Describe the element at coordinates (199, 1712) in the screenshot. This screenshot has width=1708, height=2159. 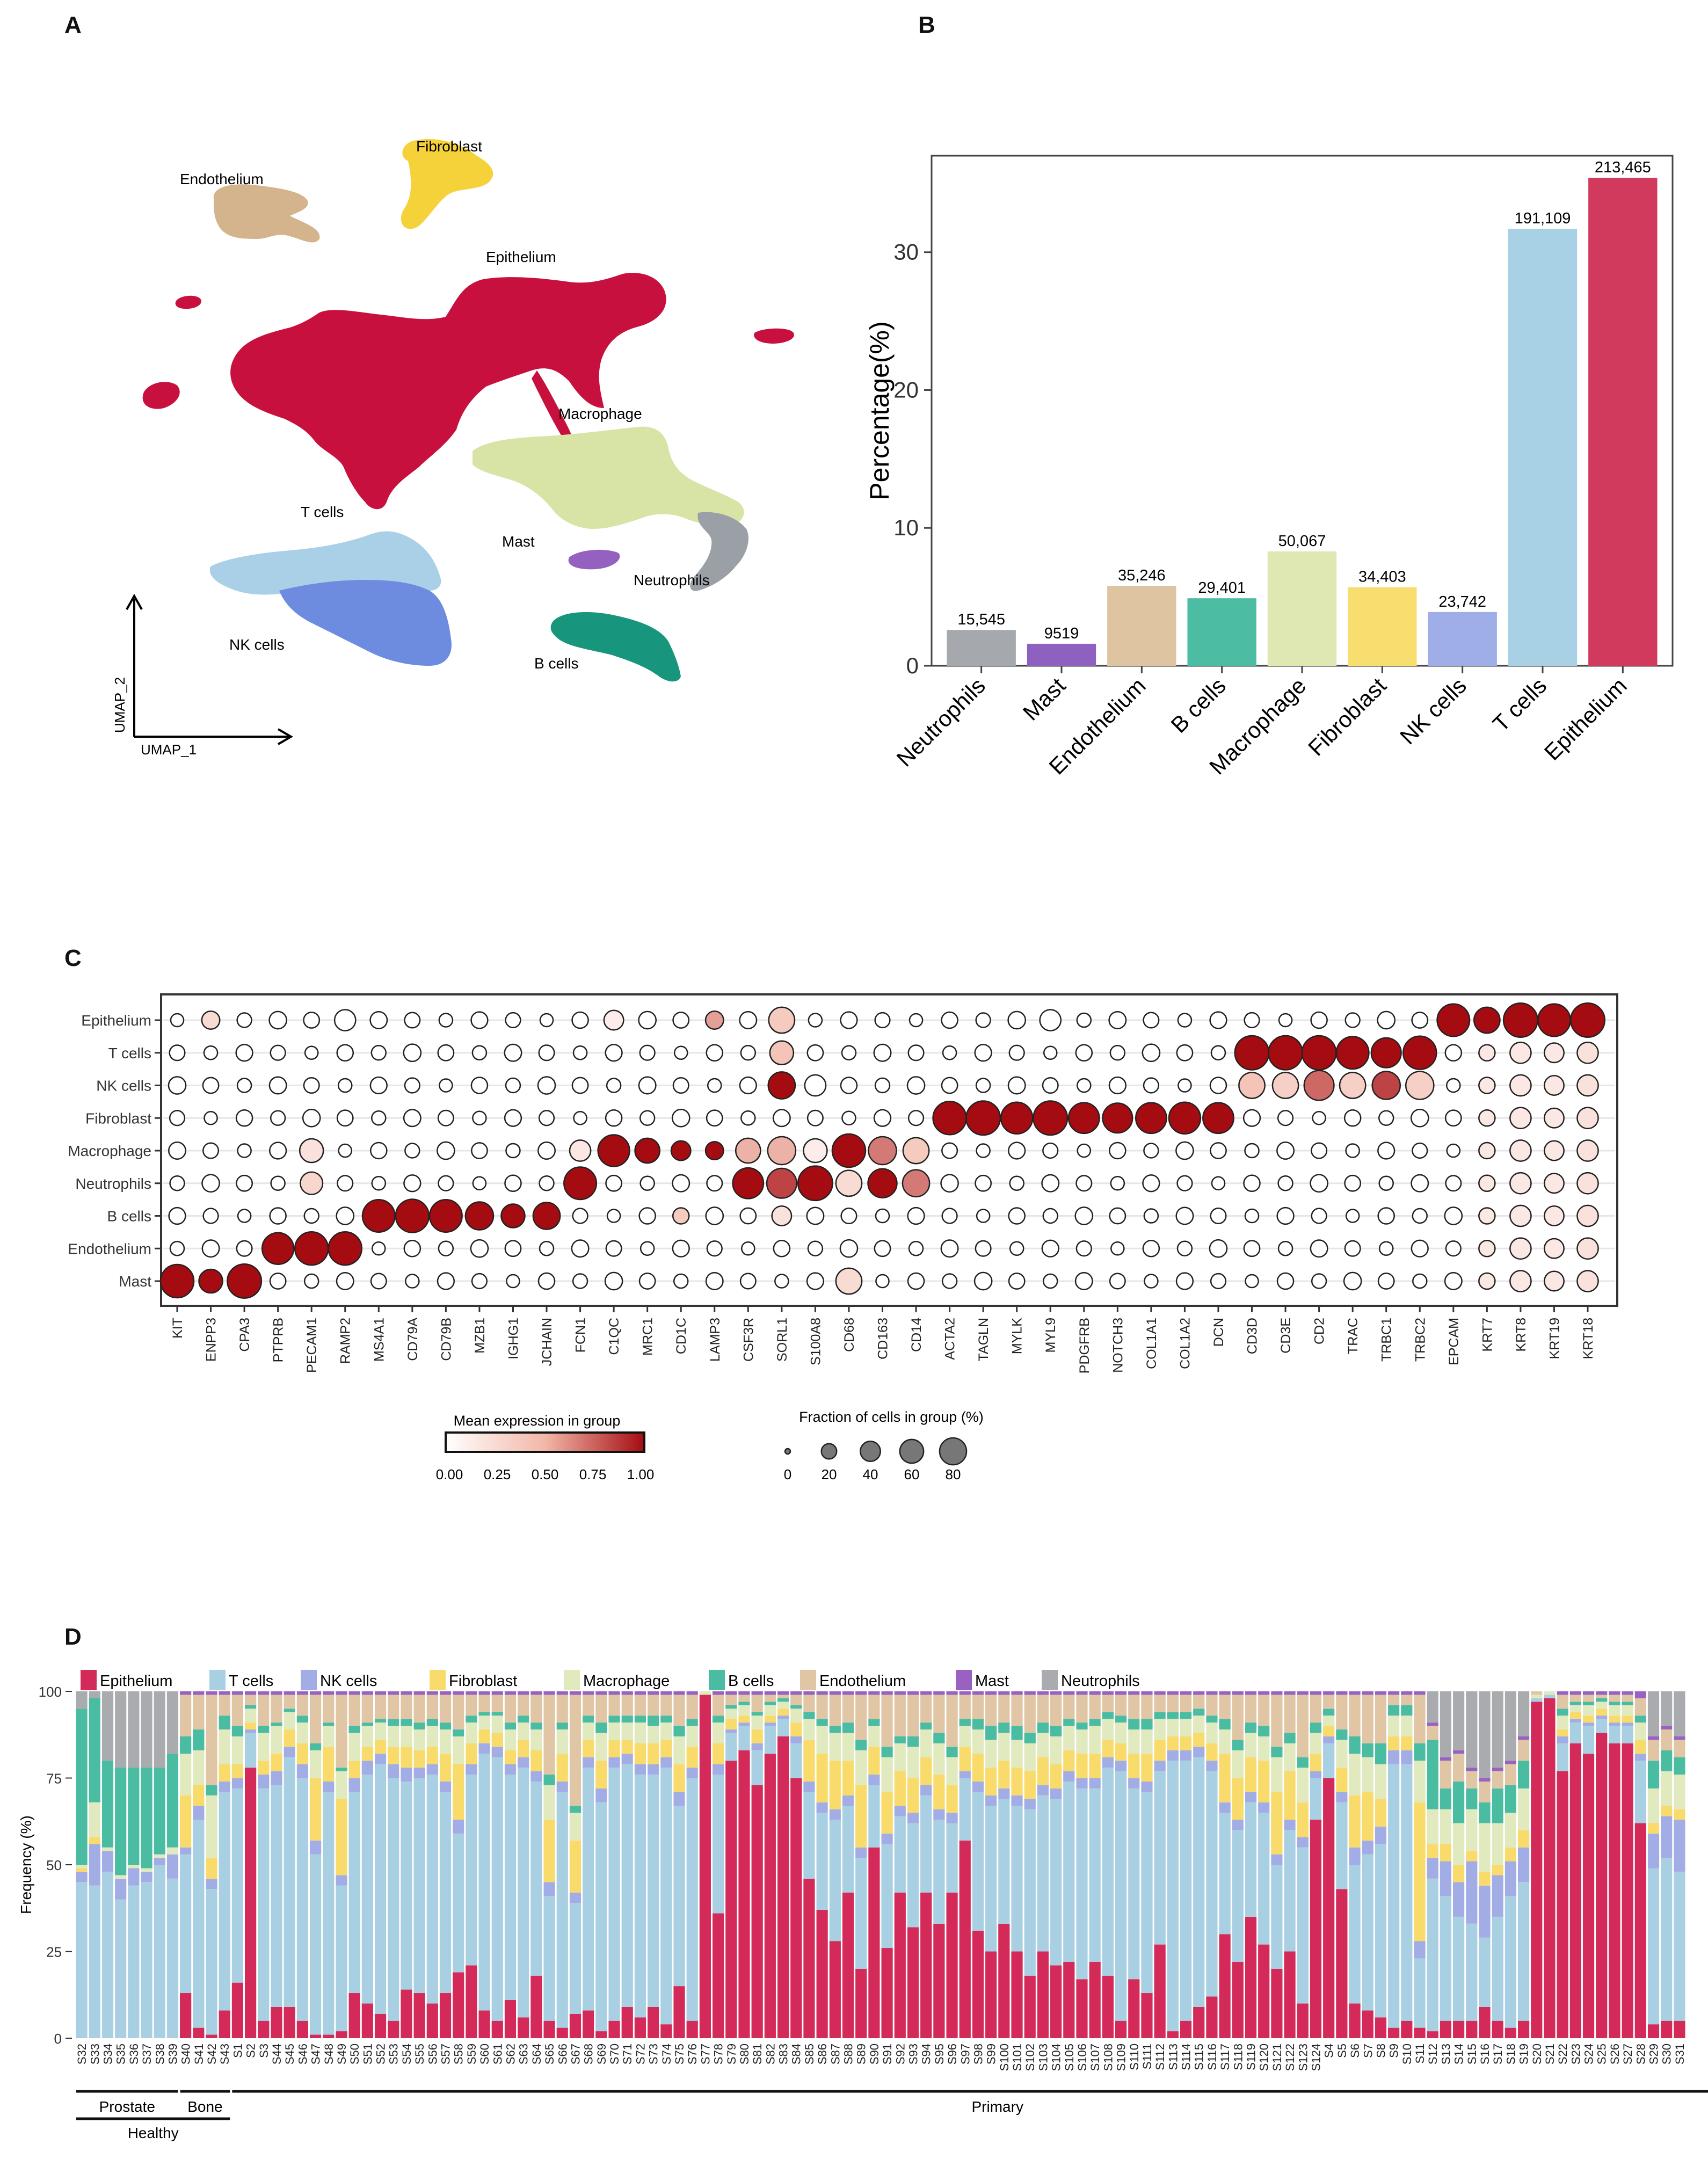
I see `segment-s41-endo` at that location.